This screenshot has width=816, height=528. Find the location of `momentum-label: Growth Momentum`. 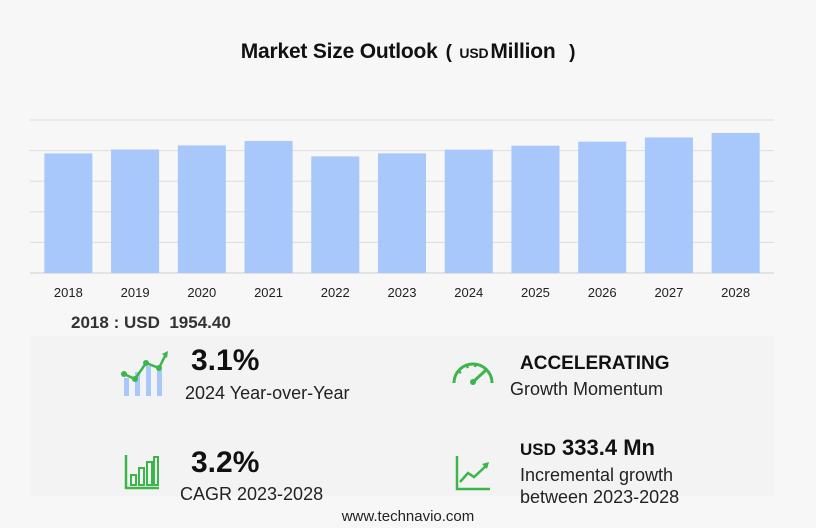

momentum-label: Growth Momentum is located at coordinates (587, 389).